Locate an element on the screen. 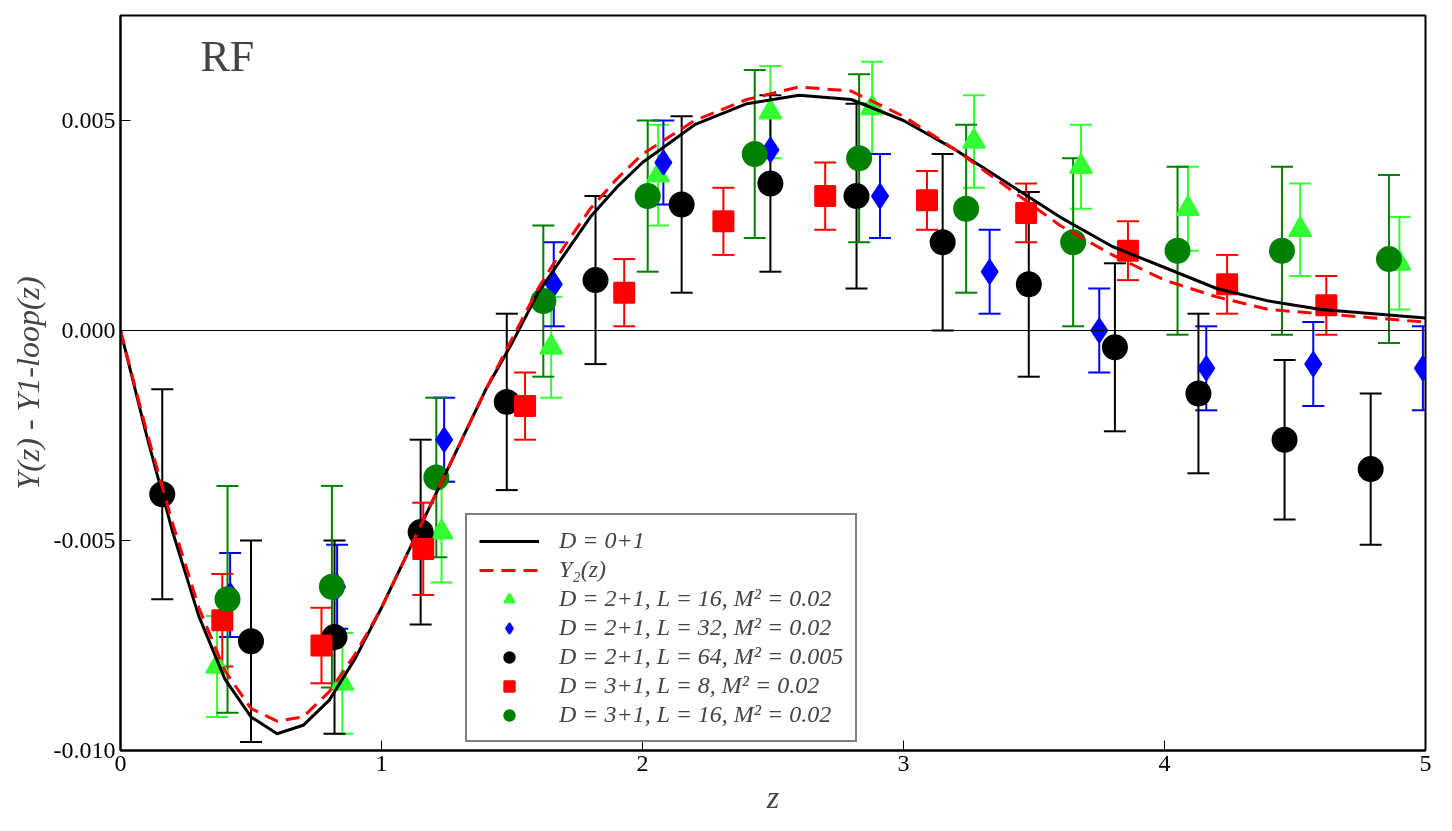 This screenshot has height=831, width=1452. x-tick-label: 0 is located at coordinates (120, 762).